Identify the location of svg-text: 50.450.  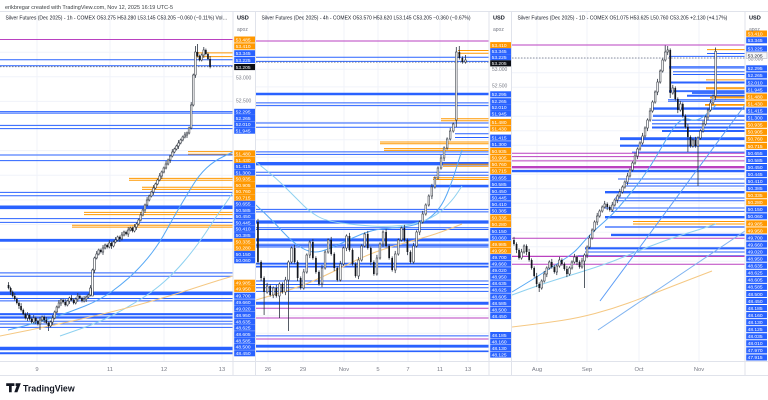
(755, 168).